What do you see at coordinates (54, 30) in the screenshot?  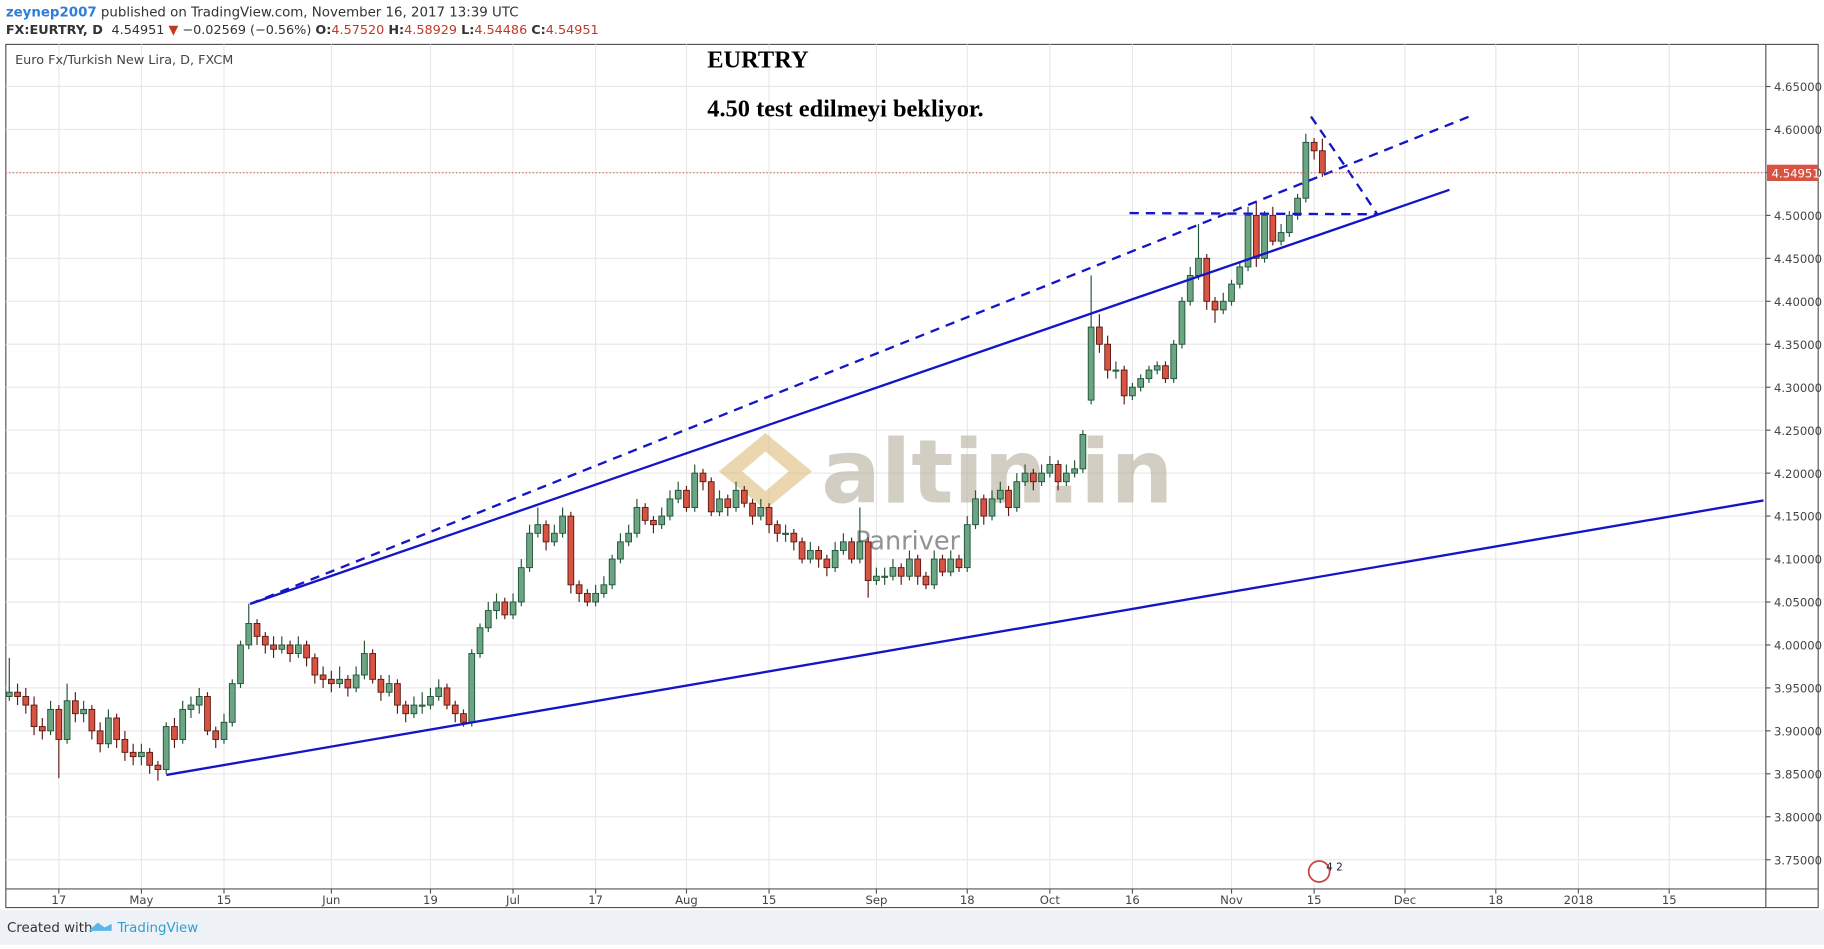 I see `symbol: FX:EURTRY, D` at bounding box center [54, 30].